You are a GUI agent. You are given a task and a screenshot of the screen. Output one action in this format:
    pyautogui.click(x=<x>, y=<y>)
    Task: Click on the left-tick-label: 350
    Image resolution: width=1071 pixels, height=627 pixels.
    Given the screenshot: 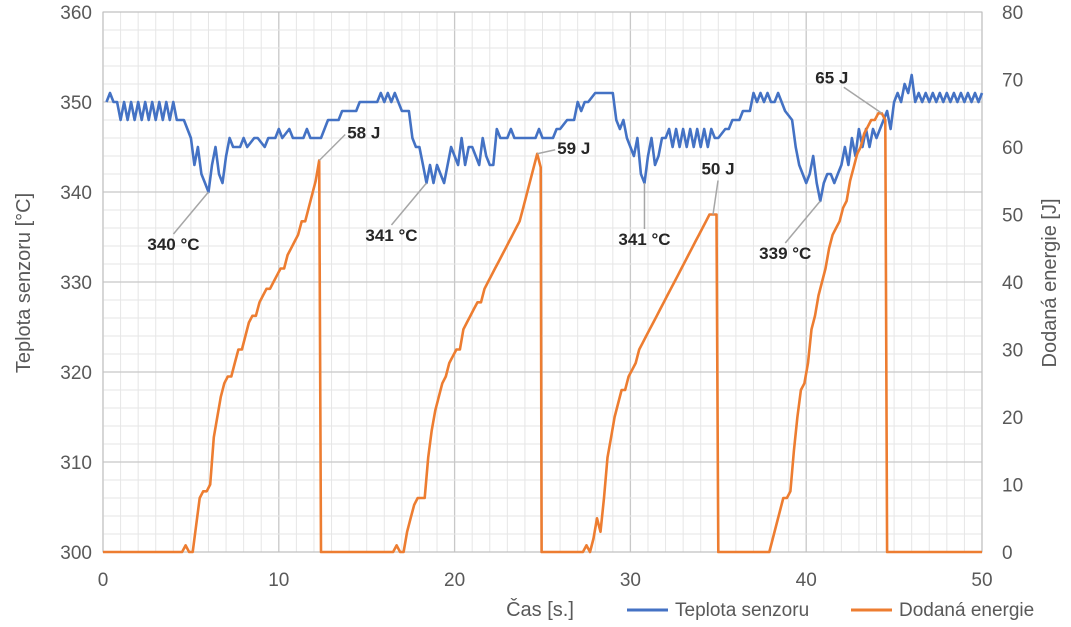 What is the action you would take?
    pyautogui.click(x=76, y=103)
    